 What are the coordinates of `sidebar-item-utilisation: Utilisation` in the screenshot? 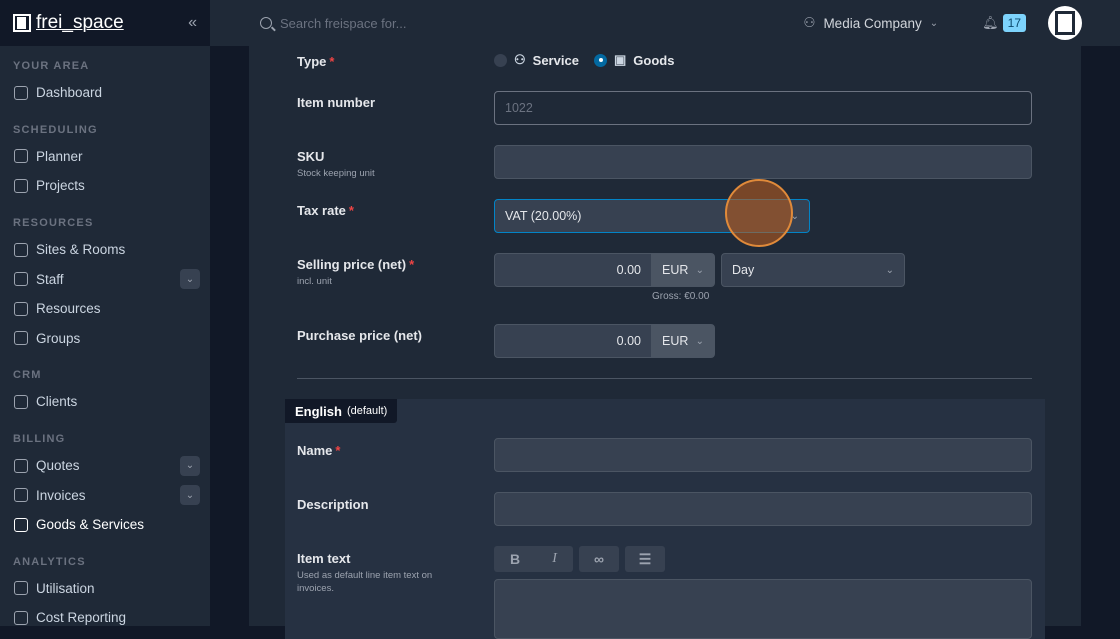 It's located at (105, 589).